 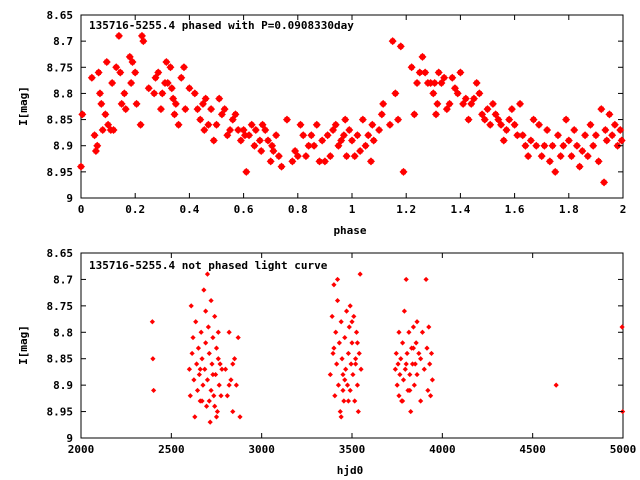 What do you see at coordinates (63, 146) in the screenshot?
I see `phased-y-tick-label: 8.9` at bounding box center [63, 146].